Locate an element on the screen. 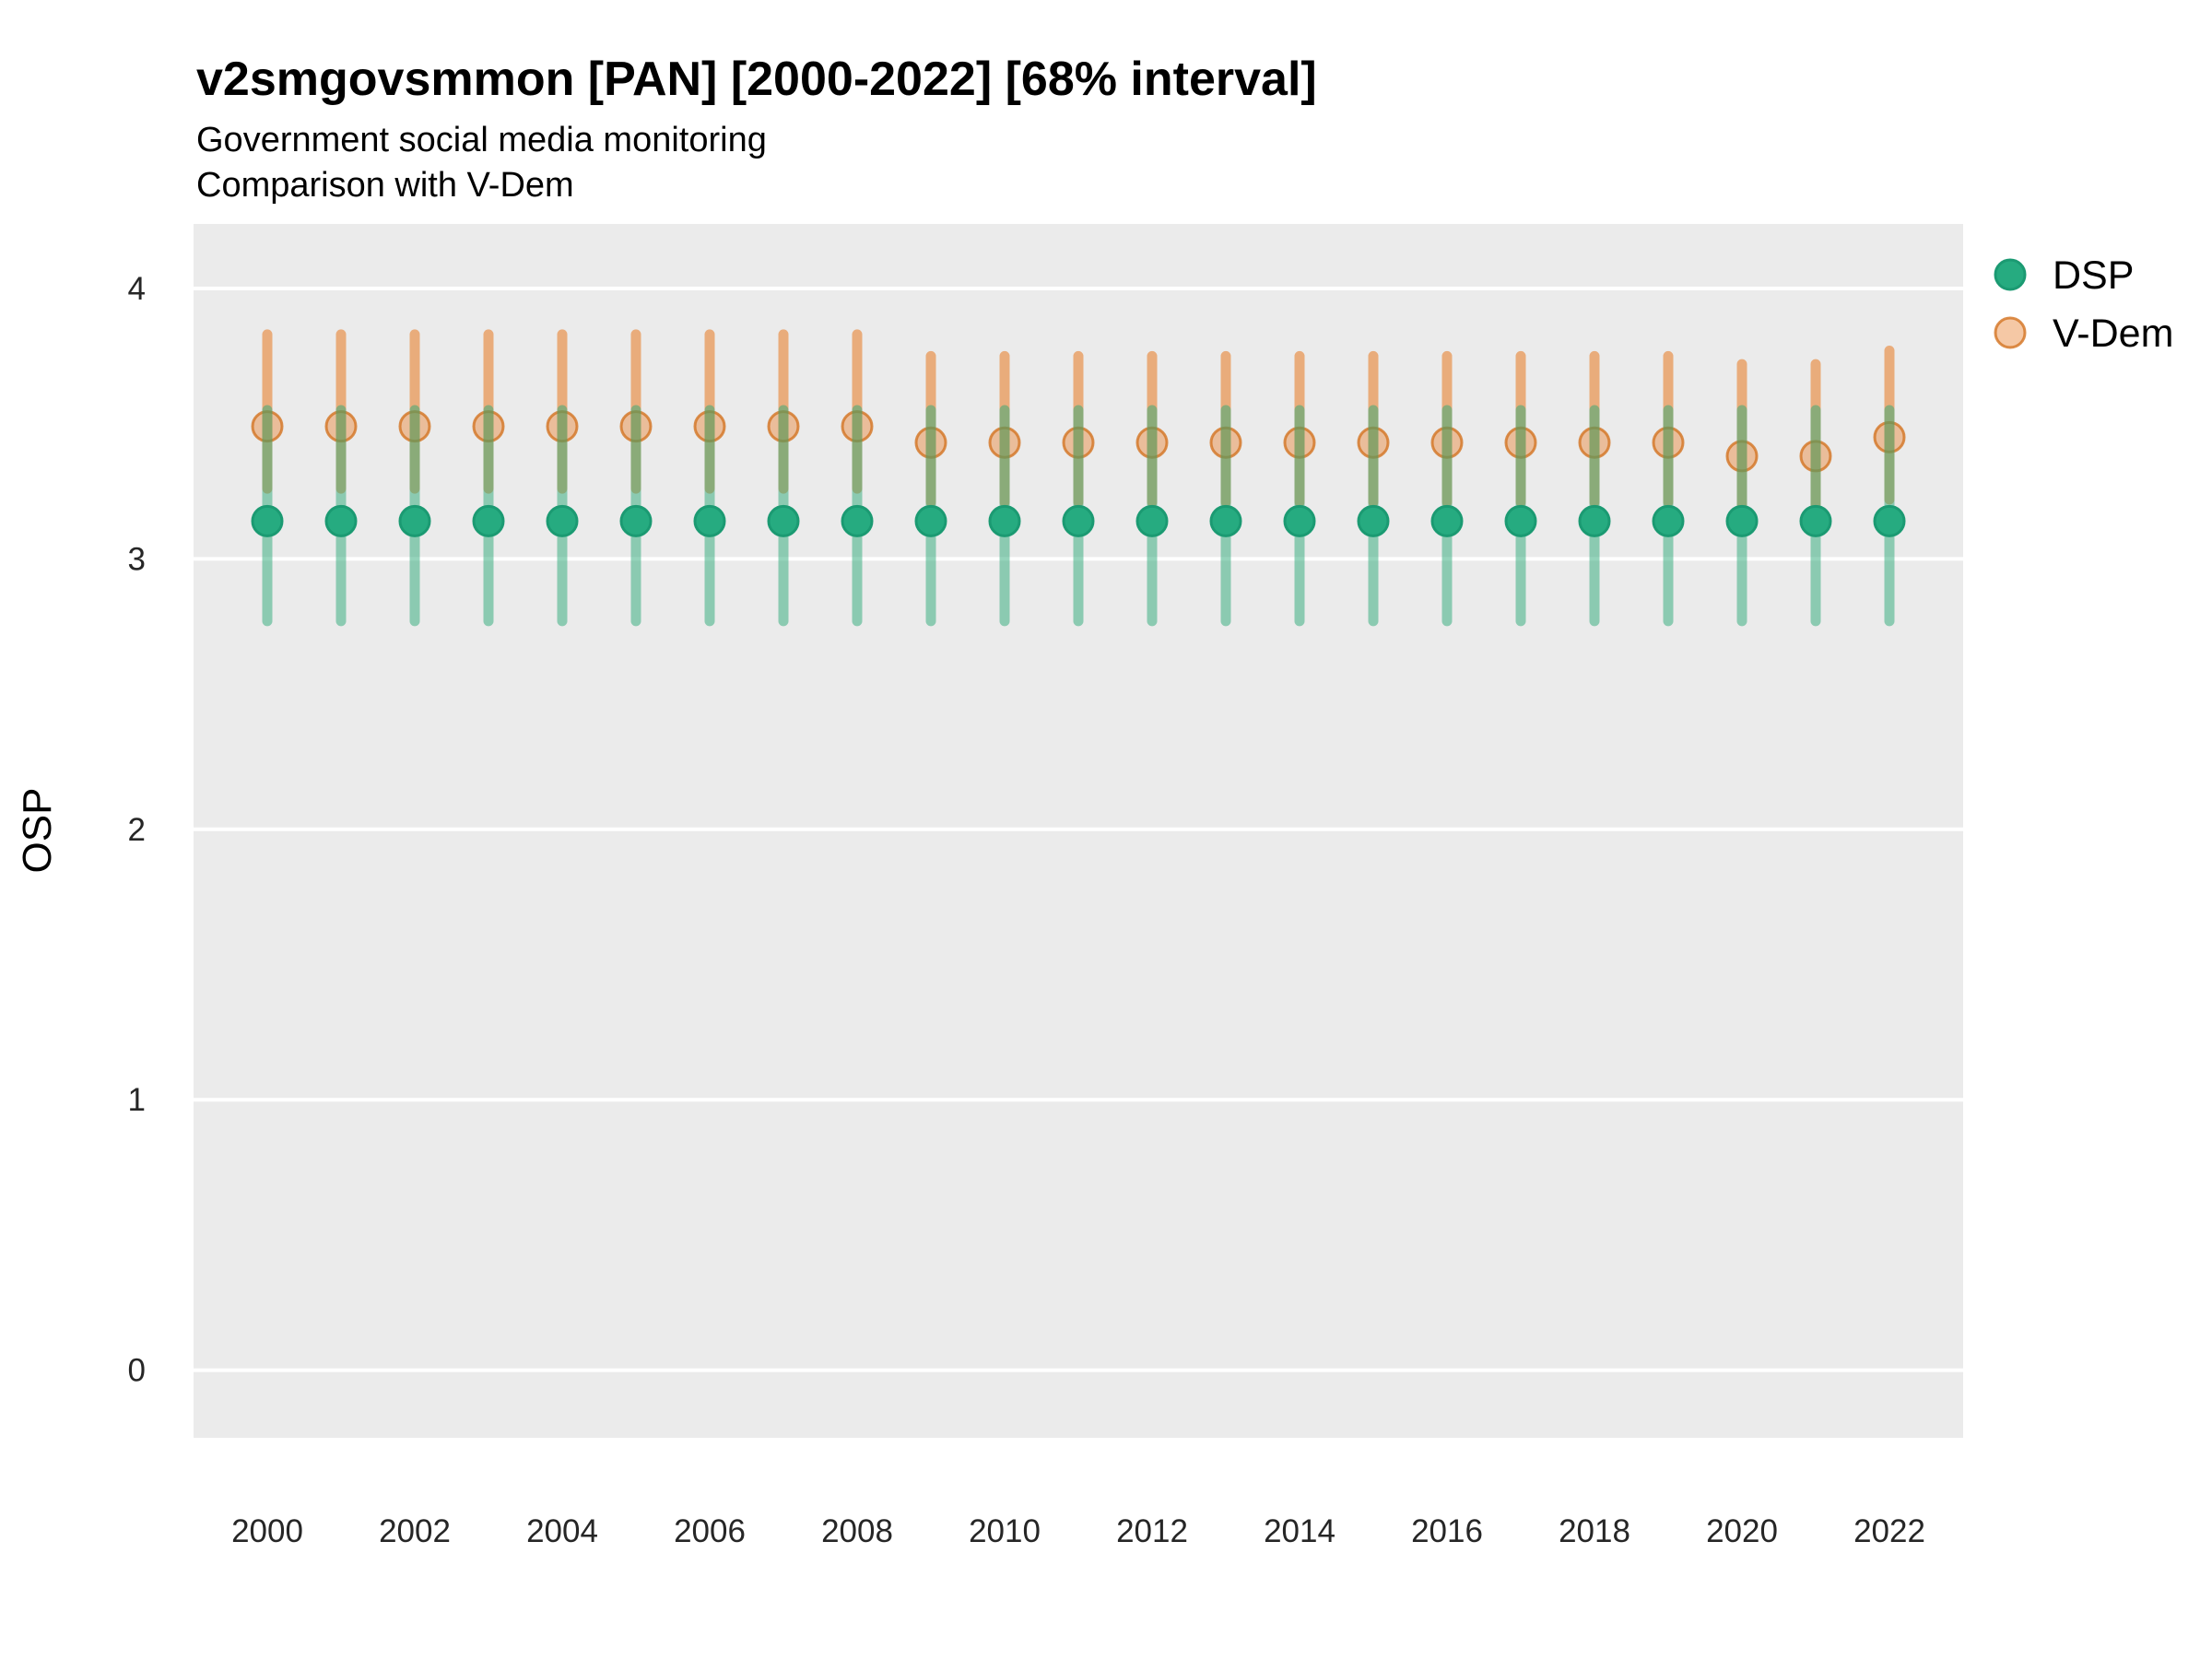 This screenshot has height=1659, width=2212. dsp-point-2011 is located at coordinates (1078, 520).